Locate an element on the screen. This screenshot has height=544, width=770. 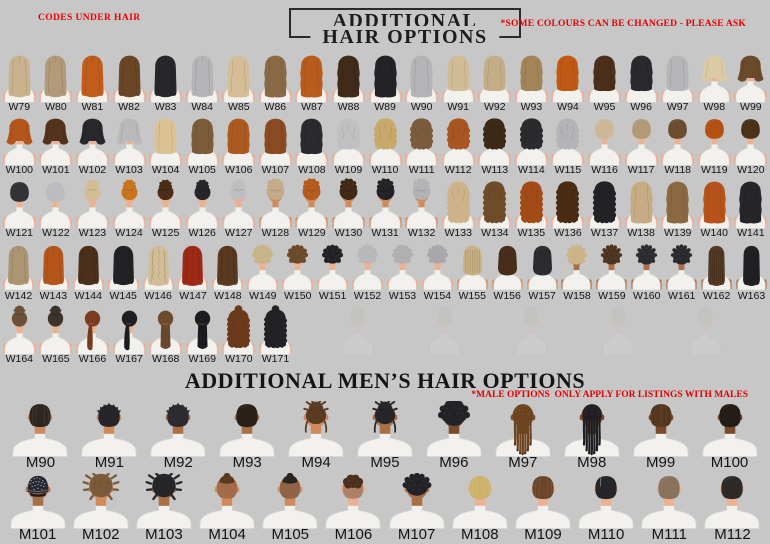
hair-option-w109: W109 is located at coordinates (348, 146).